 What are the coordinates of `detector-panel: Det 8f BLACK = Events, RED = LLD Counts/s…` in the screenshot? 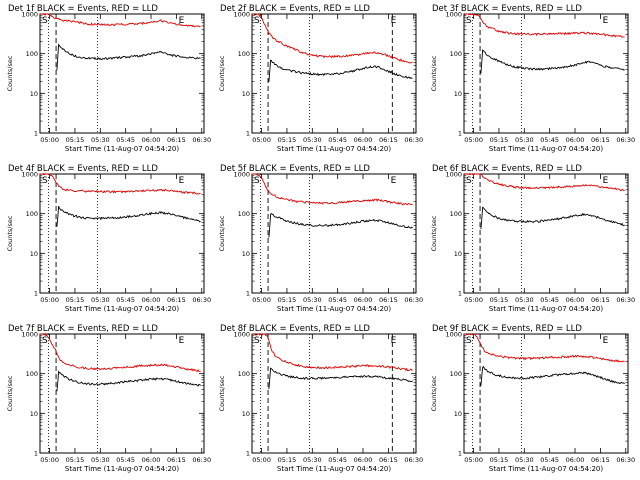 It's located at (320, 398).